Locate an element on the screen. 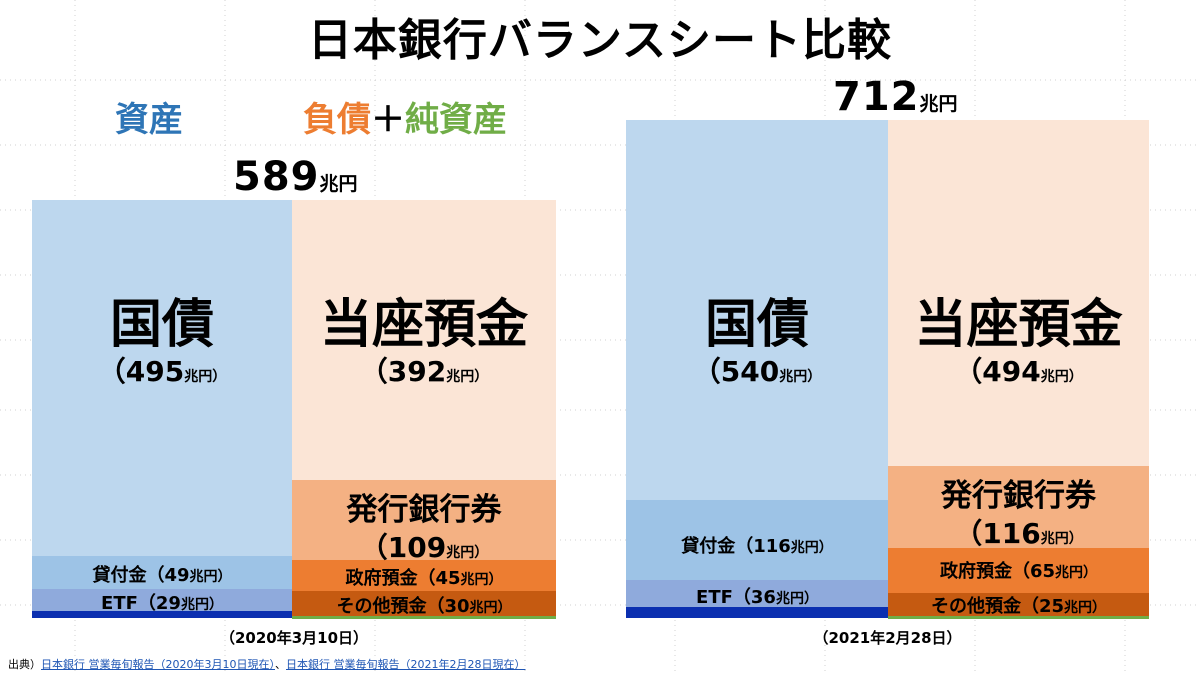  legend-liabilities-net-assets: 負債＋純資産 is located at coordinates (405, 116).